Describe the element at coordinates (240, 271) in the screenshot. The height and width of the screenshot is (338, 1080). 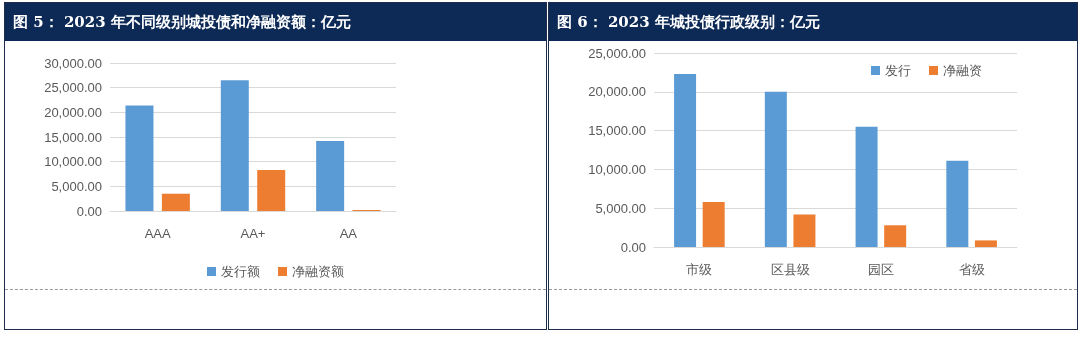
I see `legend-label: 发行额` at that location.